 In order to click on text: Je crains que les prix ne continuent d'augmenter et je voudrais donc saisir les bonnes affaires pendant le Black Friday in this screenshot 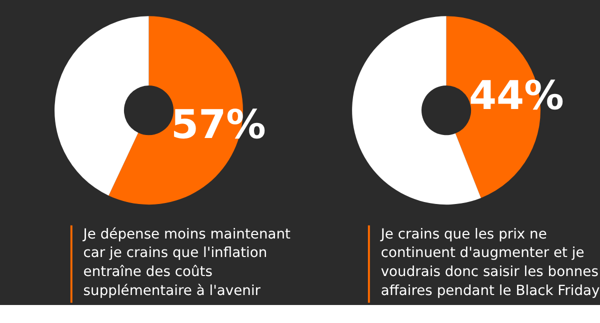, I will do `click(490, 262)`.